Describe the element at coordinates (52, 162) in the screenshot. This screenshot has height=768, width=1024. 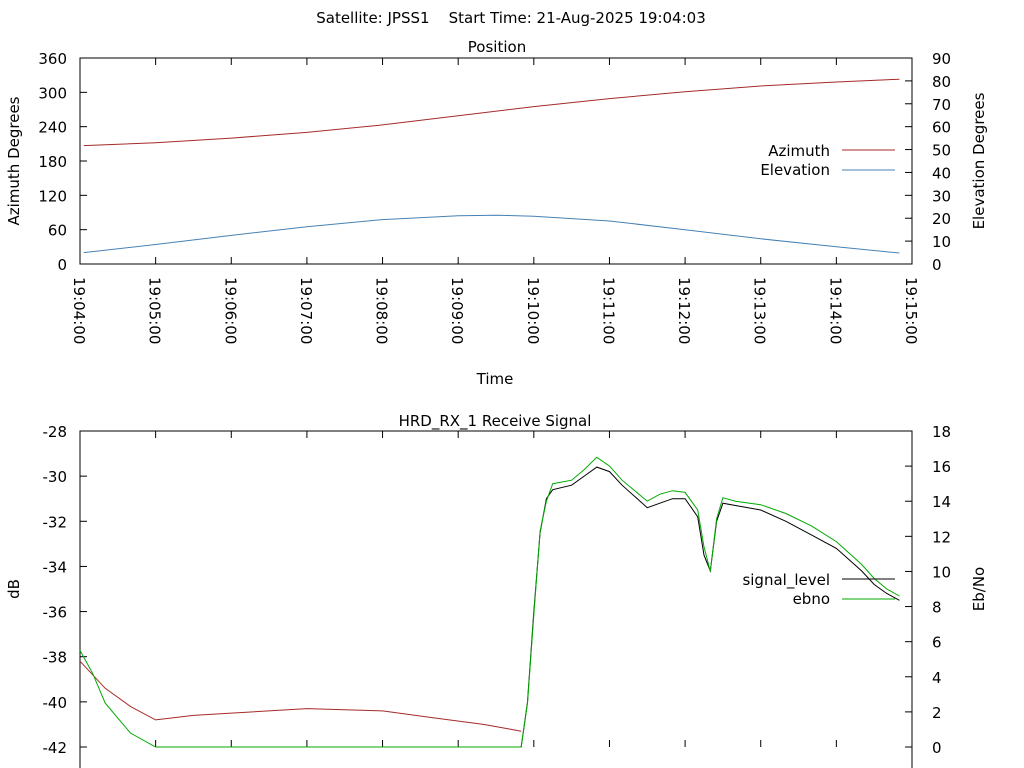
I see `position-y-tick-label: 180` at that location.